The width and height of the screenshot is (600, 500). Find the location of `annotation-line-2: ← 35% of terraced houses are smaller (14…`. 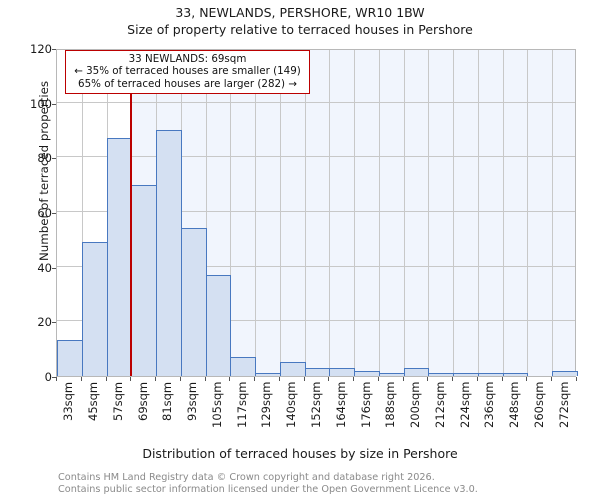

annotation-line-2: ← 35% of terraced houses are smaller (14… is located at coordinates (187, 71).